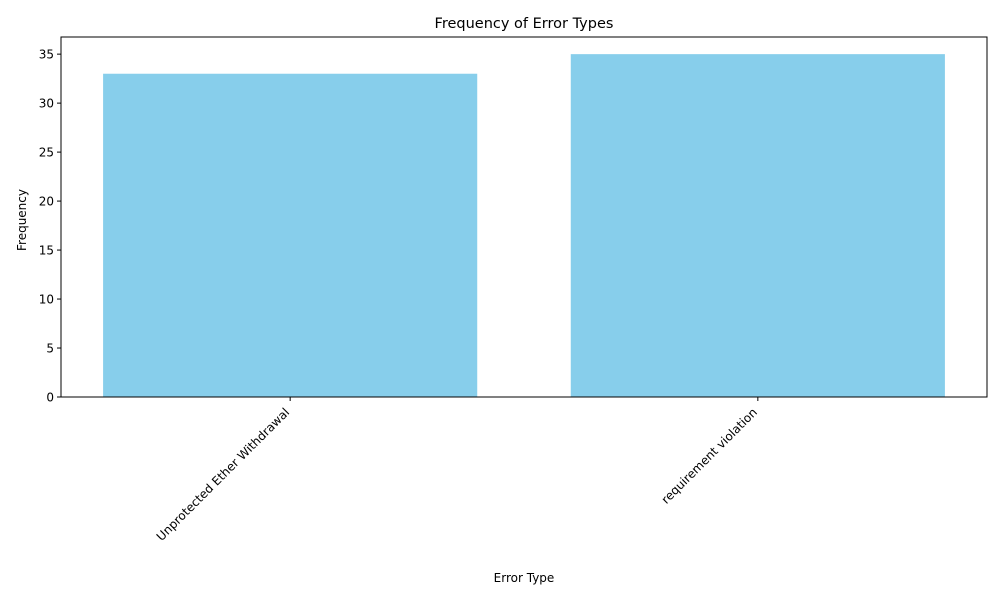 This screenshot has height=604, width=1000. What do you see at coordinates (223, 474) in the screenshot?
I see `x-tick-label-0: Unprotected Ether Withdrawal` at bounding box center [223, 474].